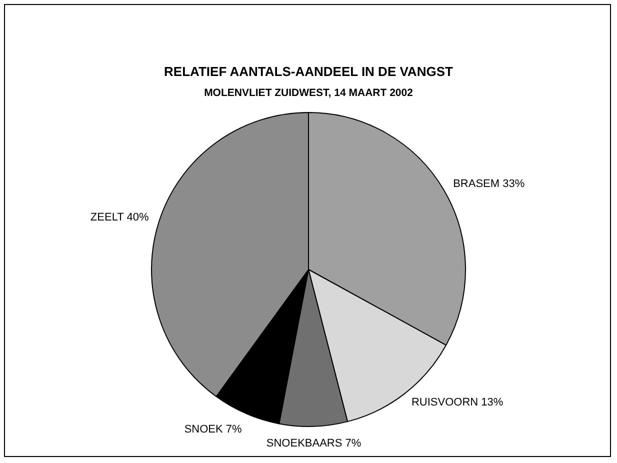 The width and height of the screenshot is (617, 463). What do you see at coordinates (119, 218) in the screenshot?
I see `slice-label: ZEELT 40%` at bounding box center [119, 218].